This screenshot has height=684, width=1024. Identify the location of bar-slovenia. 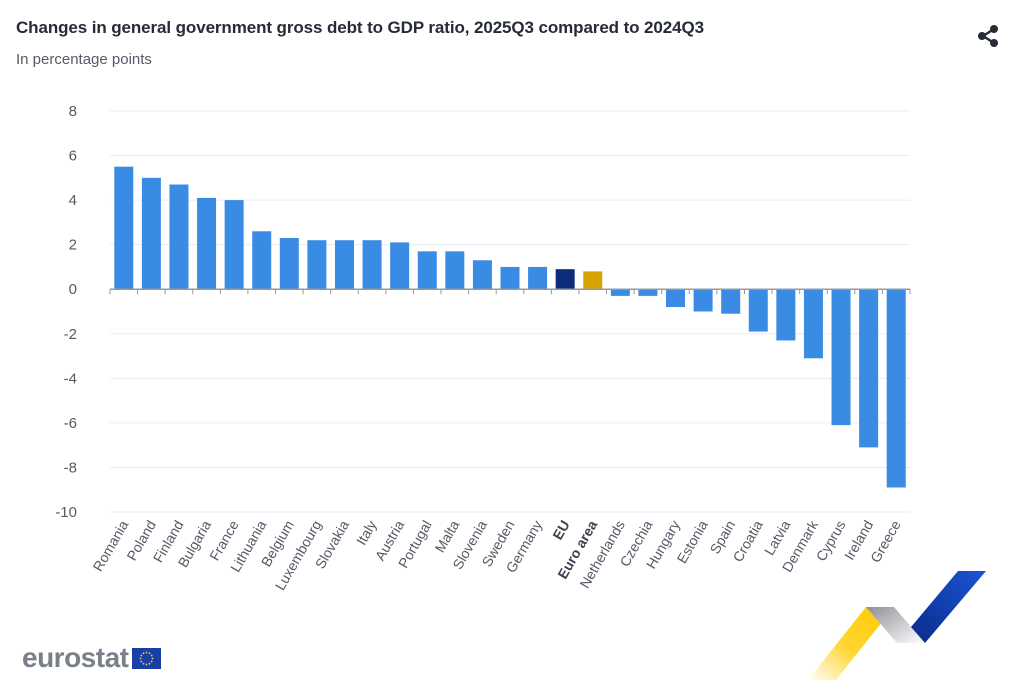
(482, 275).